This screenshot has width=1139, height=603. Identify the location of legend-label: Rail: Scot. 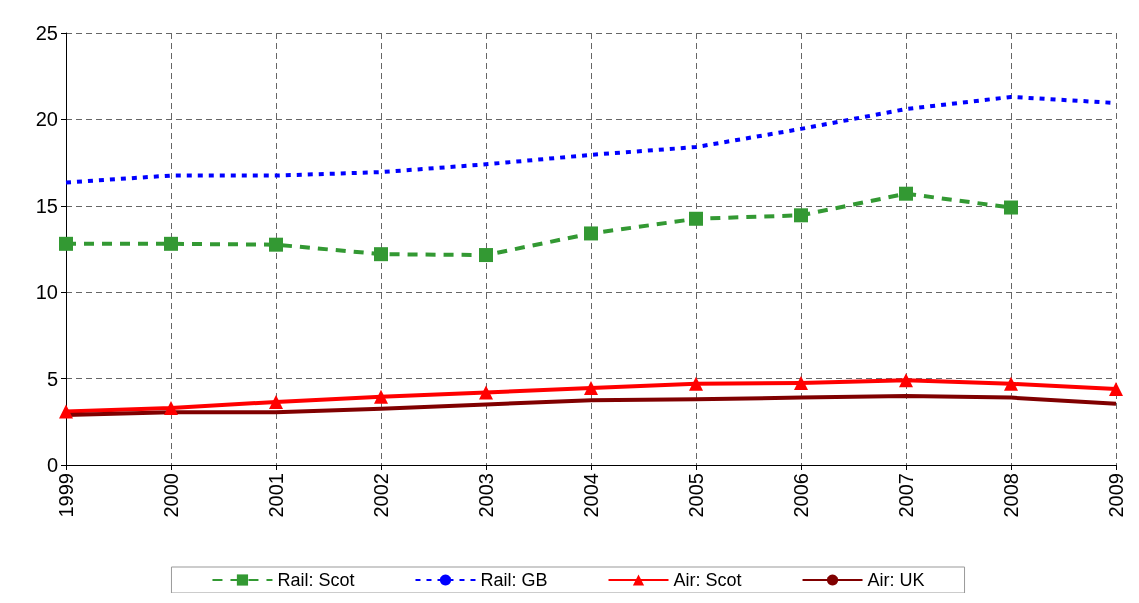
(316, 580).